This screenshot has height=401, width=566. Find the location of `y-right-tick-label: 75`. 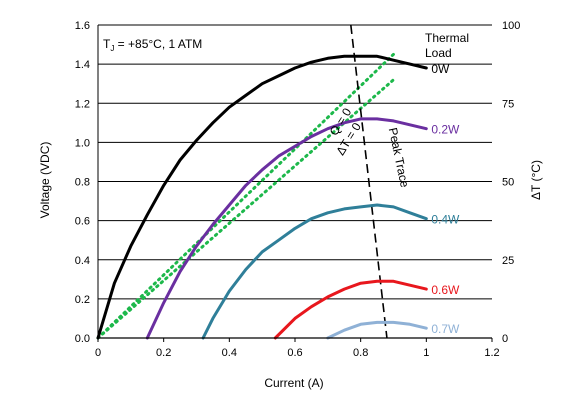

y-right-tick-label: 75 is located at coordinates (508, 104).